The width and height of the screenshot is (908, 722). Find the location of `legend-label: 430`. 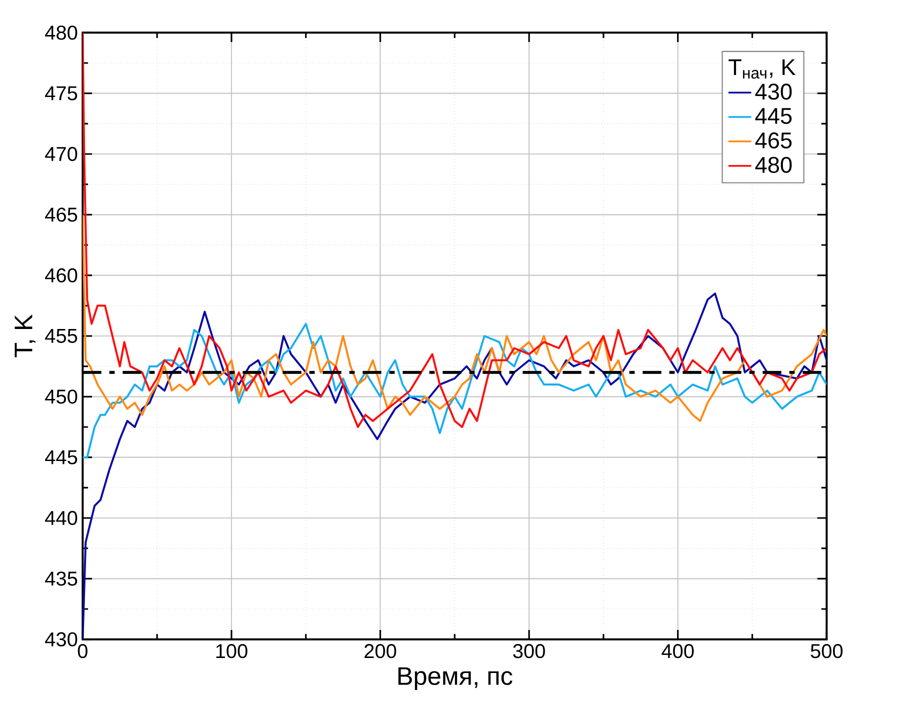

legend-label: 430 is located at coordinates (773, 92).